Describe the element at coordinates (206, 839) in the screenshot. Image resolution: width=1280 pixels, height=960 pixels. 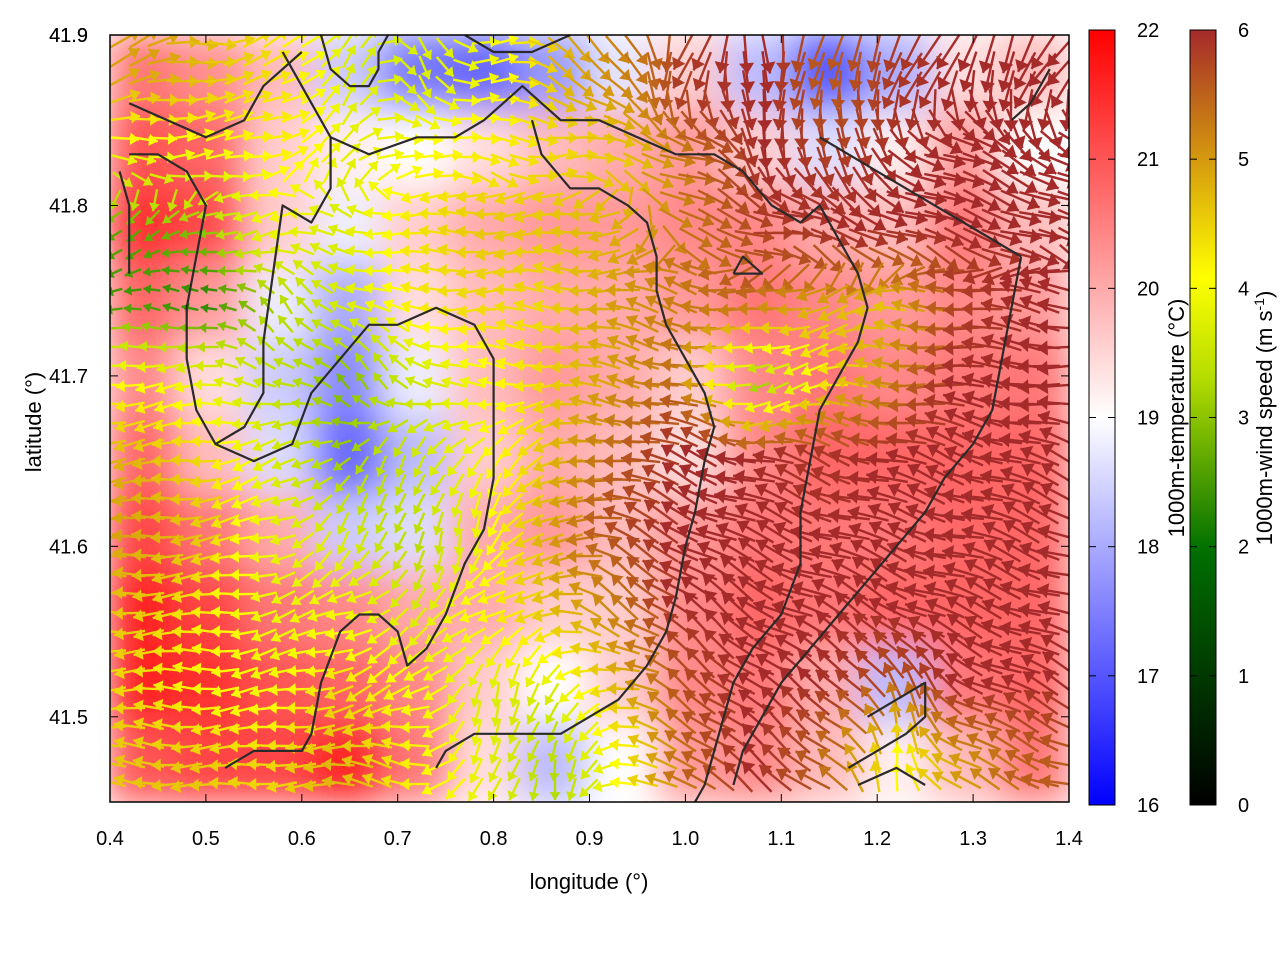
I see `x-tick-label: 0.5` at that location.